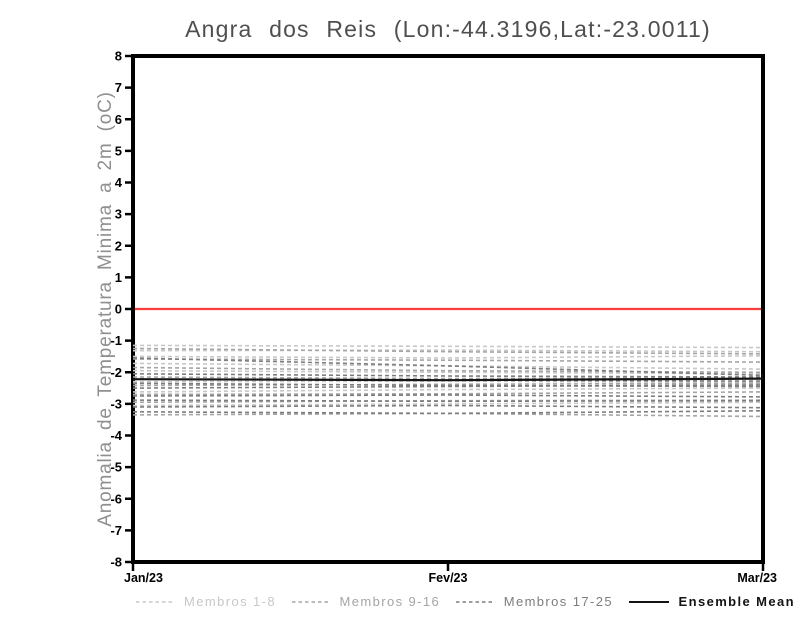  I want to click on legend-item-membros-17-25: Membros 17-25, so click(534, 601).